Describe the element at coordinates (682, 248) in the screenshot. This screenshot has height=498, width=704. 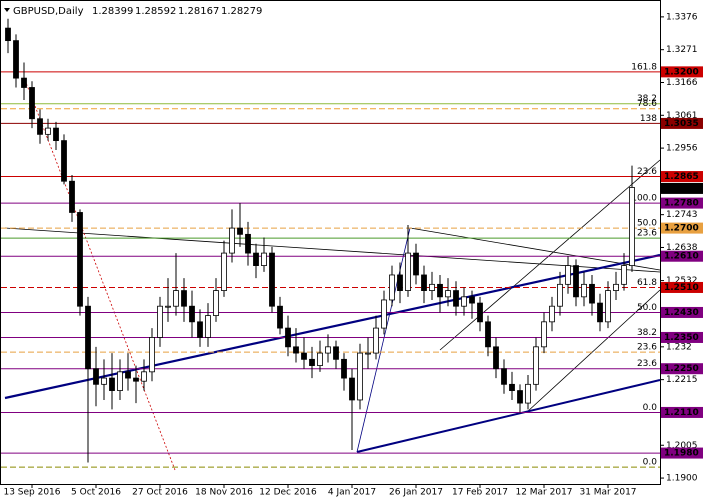
I see `y-tick-label: 1.2638` at that location.